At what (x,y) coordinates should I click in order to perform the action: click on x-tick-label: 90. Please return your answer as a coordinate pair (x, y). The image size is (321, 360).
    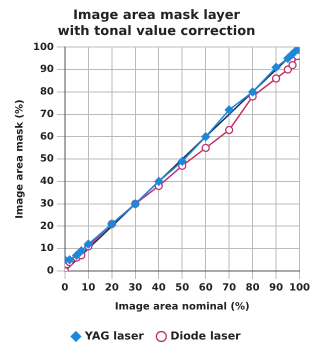
    Looking at the image, I should click on (276, 288).